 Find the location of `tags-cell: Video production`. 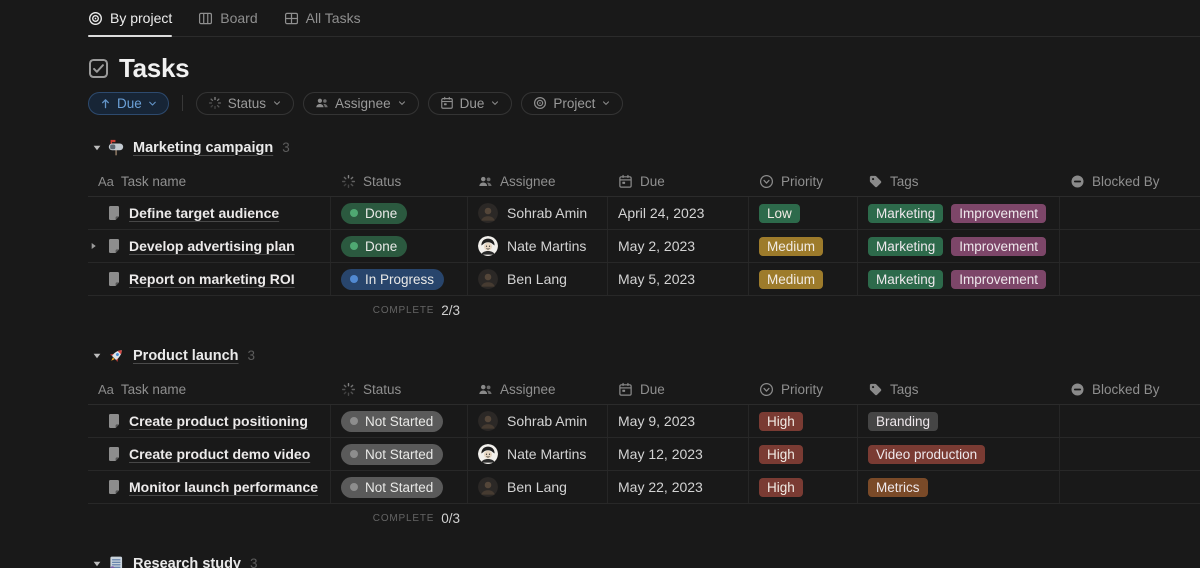

tags-cell: Video production is located at coordinates (959, 454).